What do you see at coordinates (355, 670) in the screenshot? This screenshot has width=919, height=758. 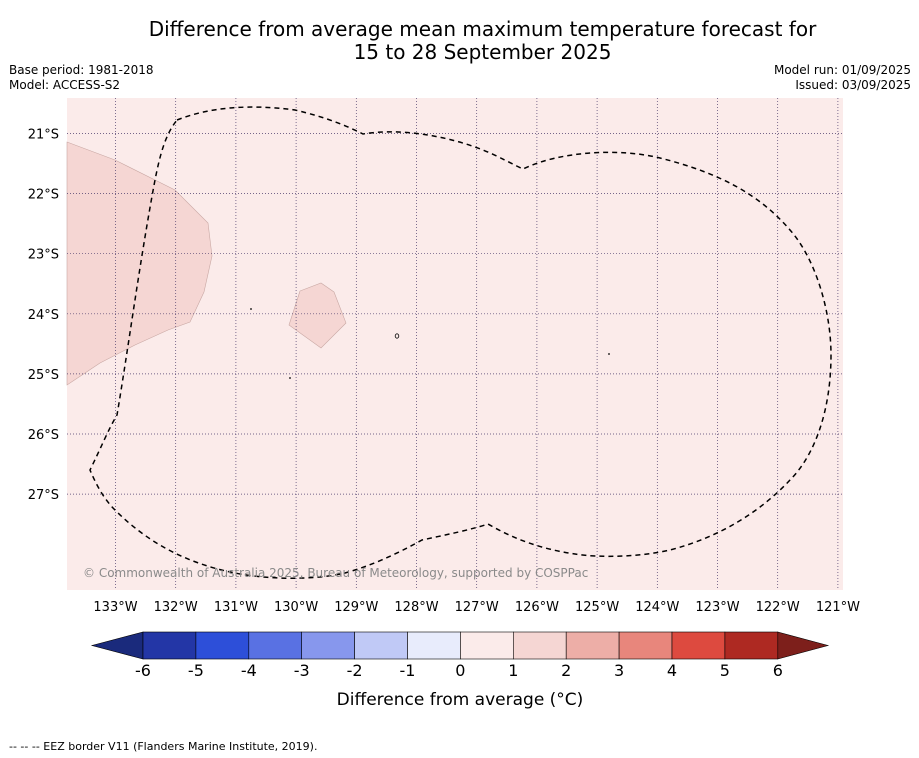 I see `colorbar-tick-label: -2` at bounding box center [355, 670].